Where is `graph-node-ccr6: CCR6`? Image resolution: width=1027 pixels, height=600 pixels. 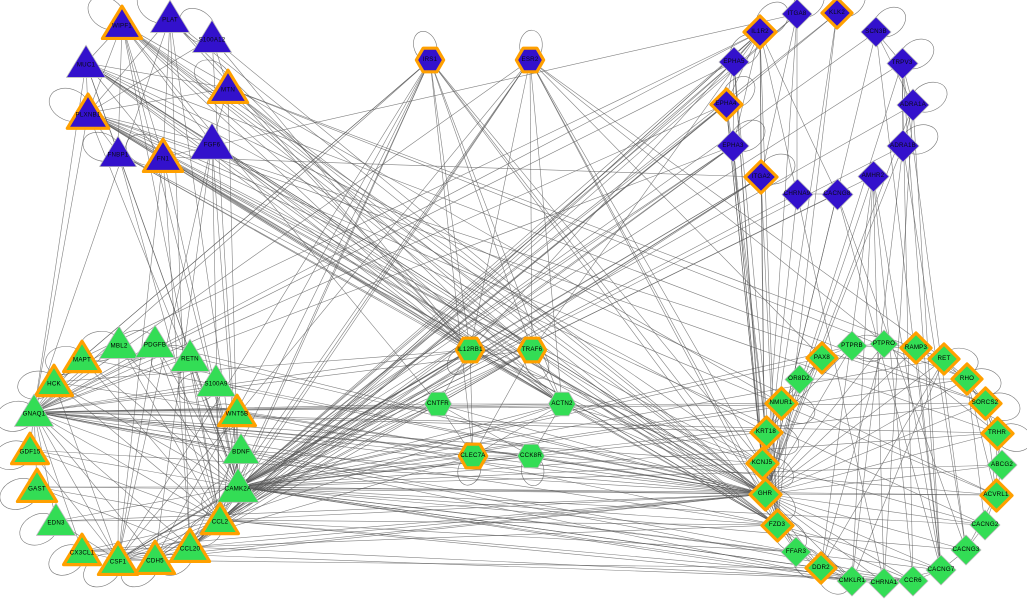 graph-node-ccr6: CCR6 is located at coordinates (913, 579).